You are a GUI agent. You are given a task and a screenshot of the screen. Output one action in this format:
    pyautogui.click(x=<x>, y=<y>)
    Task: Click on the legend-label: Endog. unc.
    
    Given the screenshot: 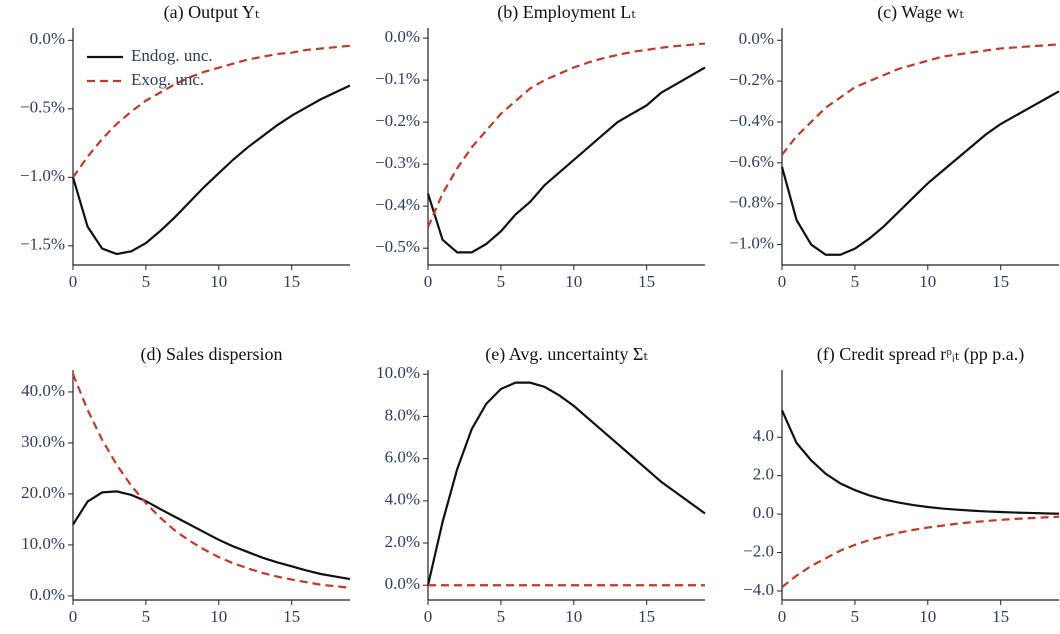 What is the action you would take?
    pyautogui.click(x=172, y=55)
    